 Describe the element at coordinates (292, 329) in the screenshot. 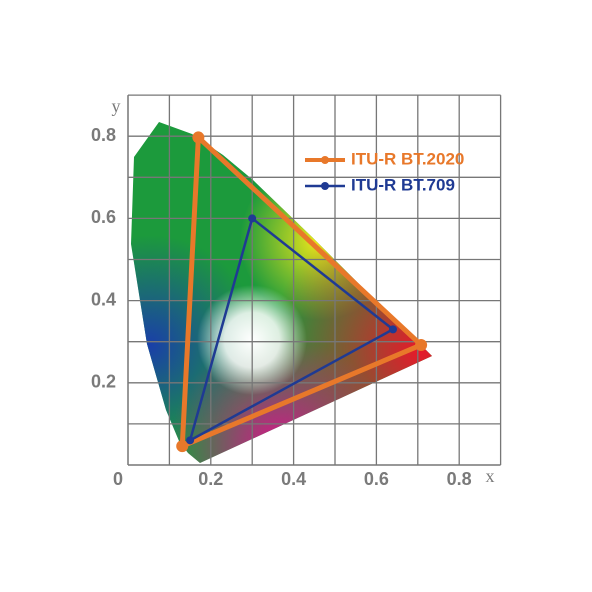

I see `series-line` at that location.